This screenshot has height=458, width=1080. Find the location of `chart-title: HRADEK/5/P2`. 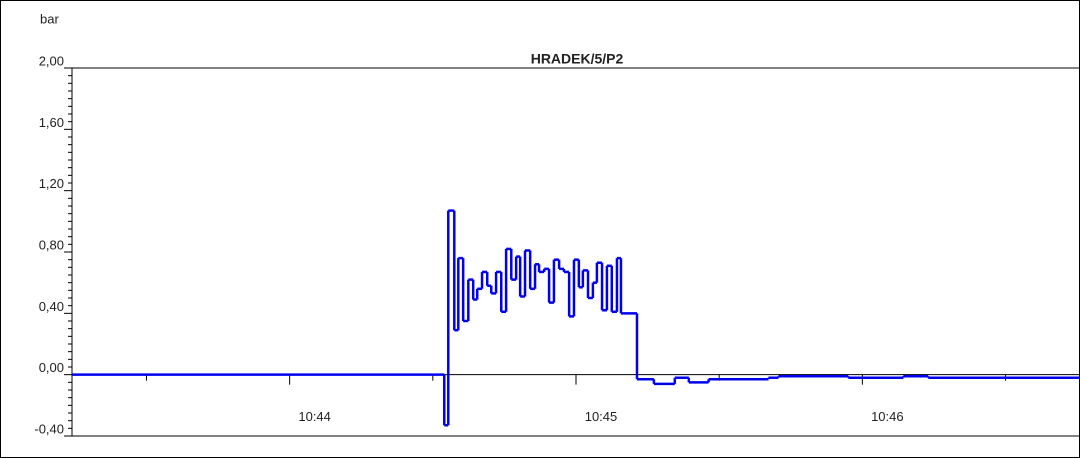

chart-title: HRADEK/5/P2 is located at coordinates (577, 59).